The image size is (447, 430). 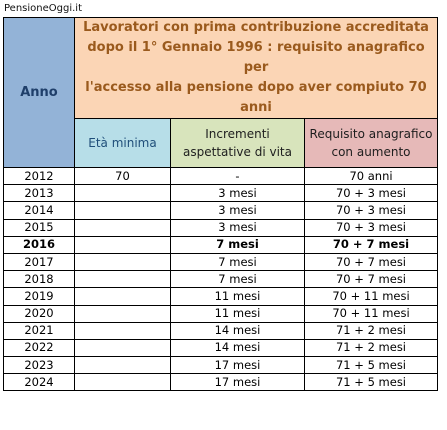 I want to click on table-row: 2023 17 mesi 71 + 5 mesi, so click(x=221, y=365).